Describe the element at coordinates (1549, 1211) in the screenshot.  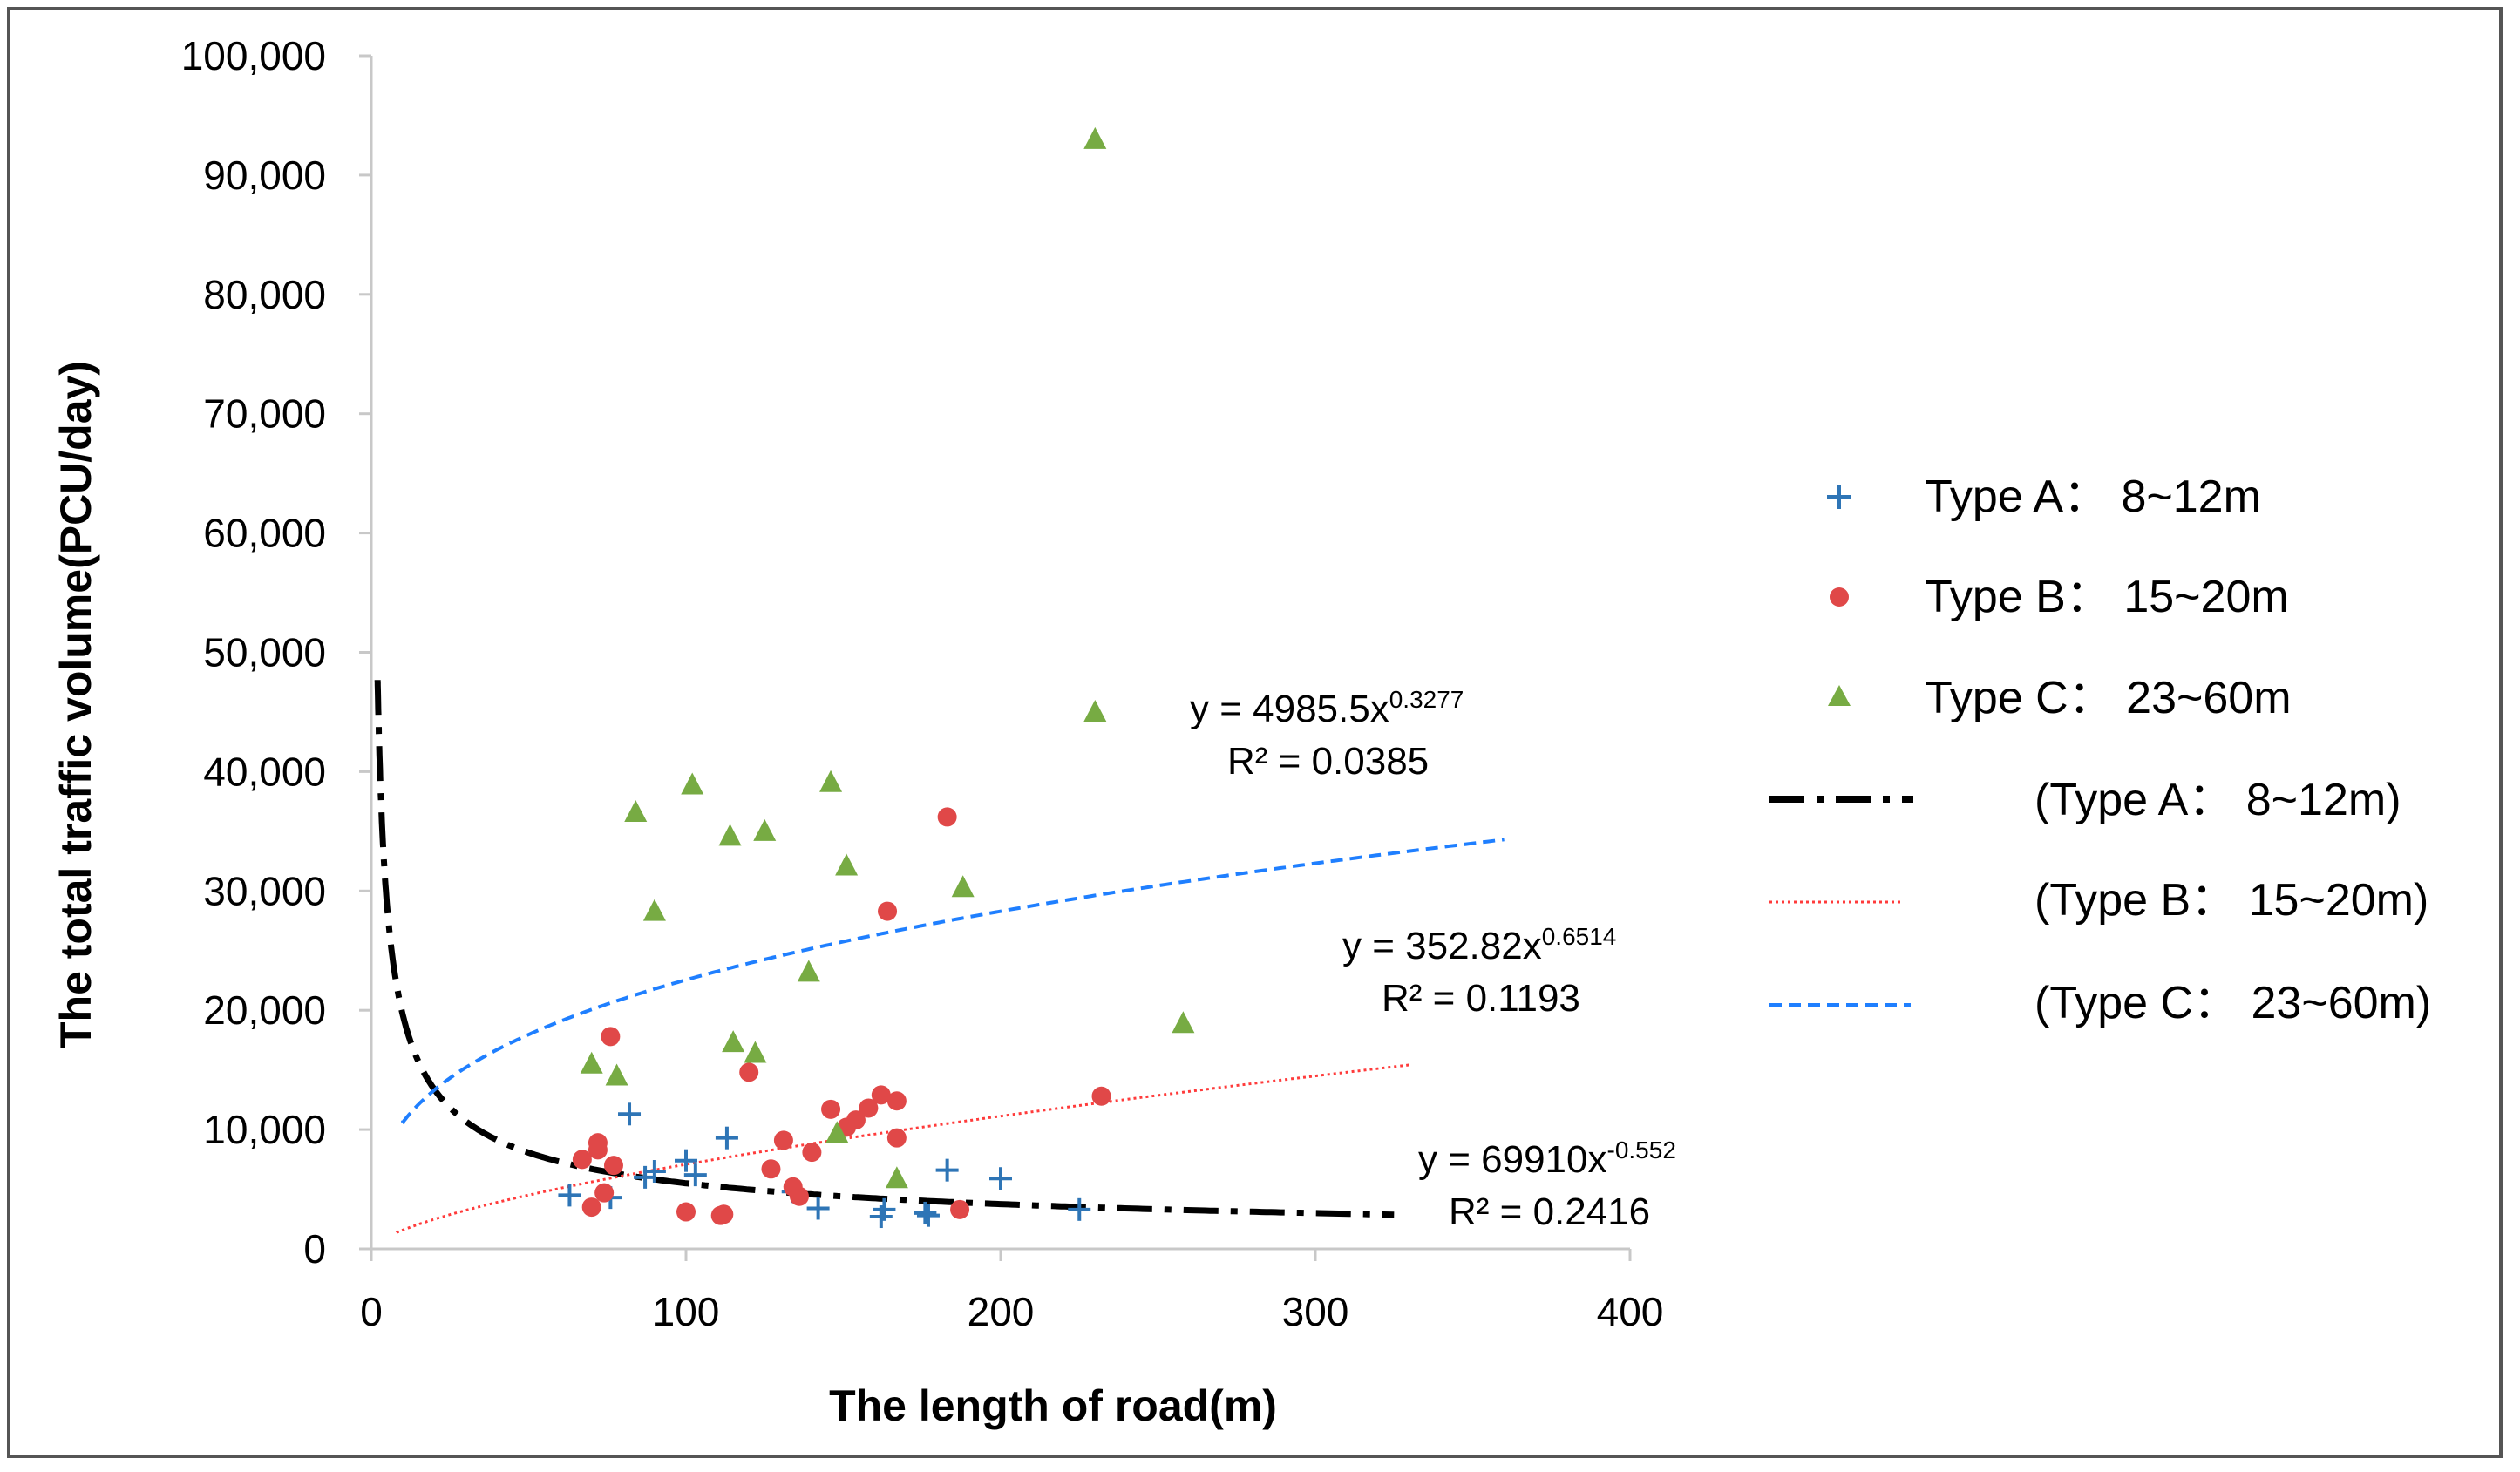
I see `r-squared-text: R² = 0.2416` at that location.